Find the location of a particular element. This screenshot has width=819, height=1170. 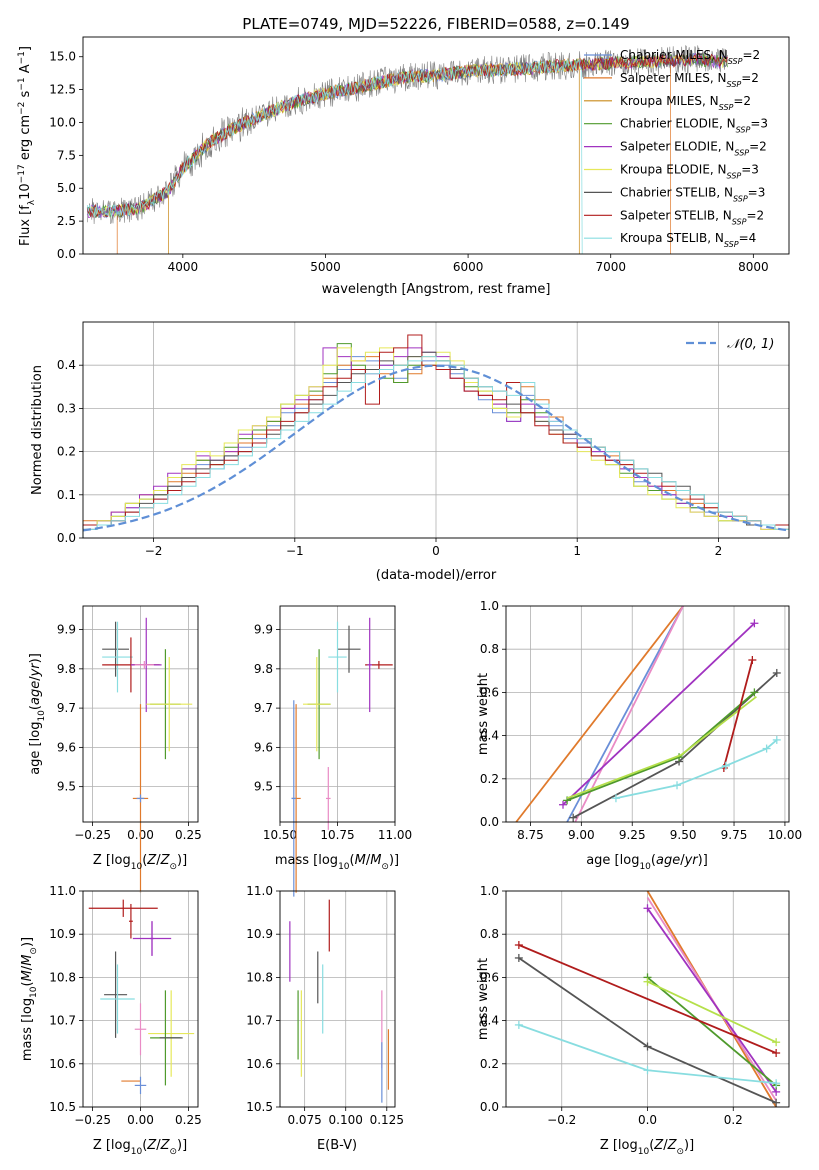

age-vs-mass-xlabel: mass [log10(M/M⊙)] is located at coordinates (337, 862).